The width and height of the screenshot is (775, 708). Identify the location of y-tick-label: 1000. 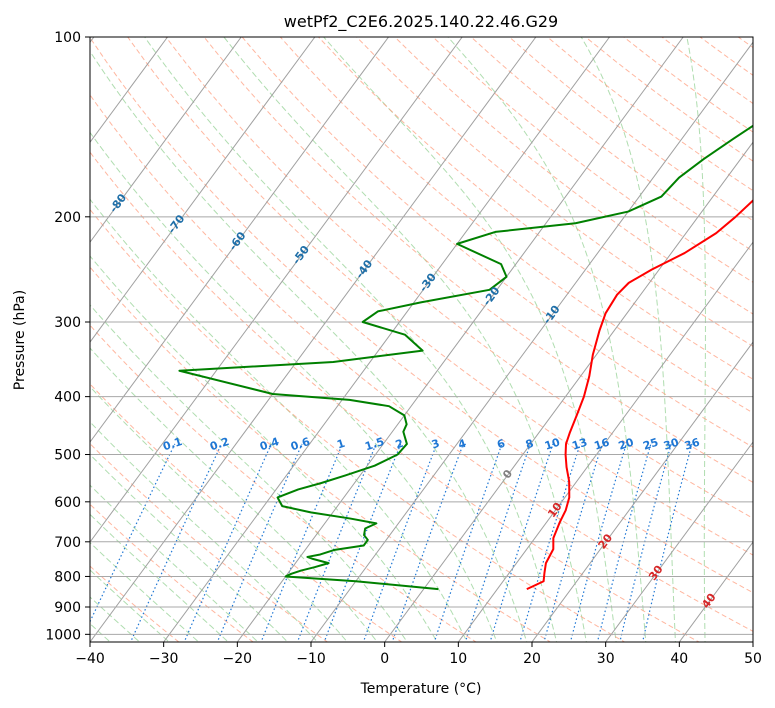
(63, 635).